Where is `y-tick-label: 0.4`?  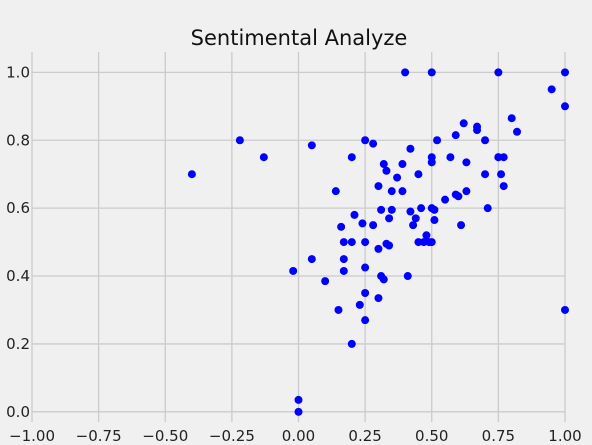
y-tick-label: 0.4 is located at coordinates (18, 276).